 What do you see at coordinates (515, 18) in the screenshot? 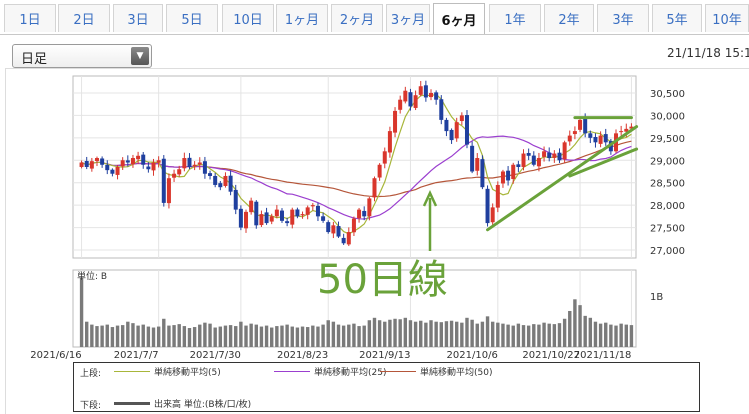
I see `tab-9: 1年` at bounding box center [515, 18].